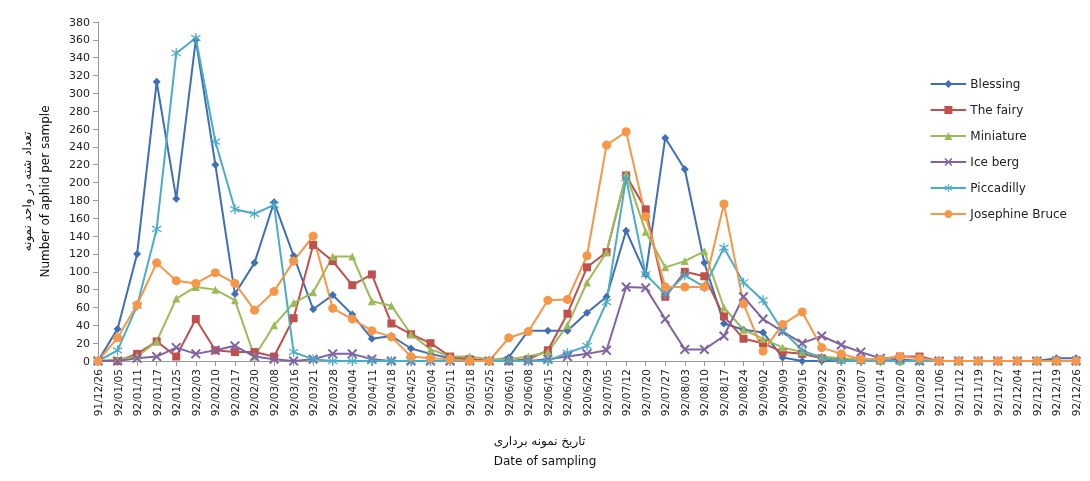 The width and height of the screenshot is (1090, 481). Describe the element at coordinates (704, 393) in the screenshot. I see `x-tick-label: 92/08/10` at that location.